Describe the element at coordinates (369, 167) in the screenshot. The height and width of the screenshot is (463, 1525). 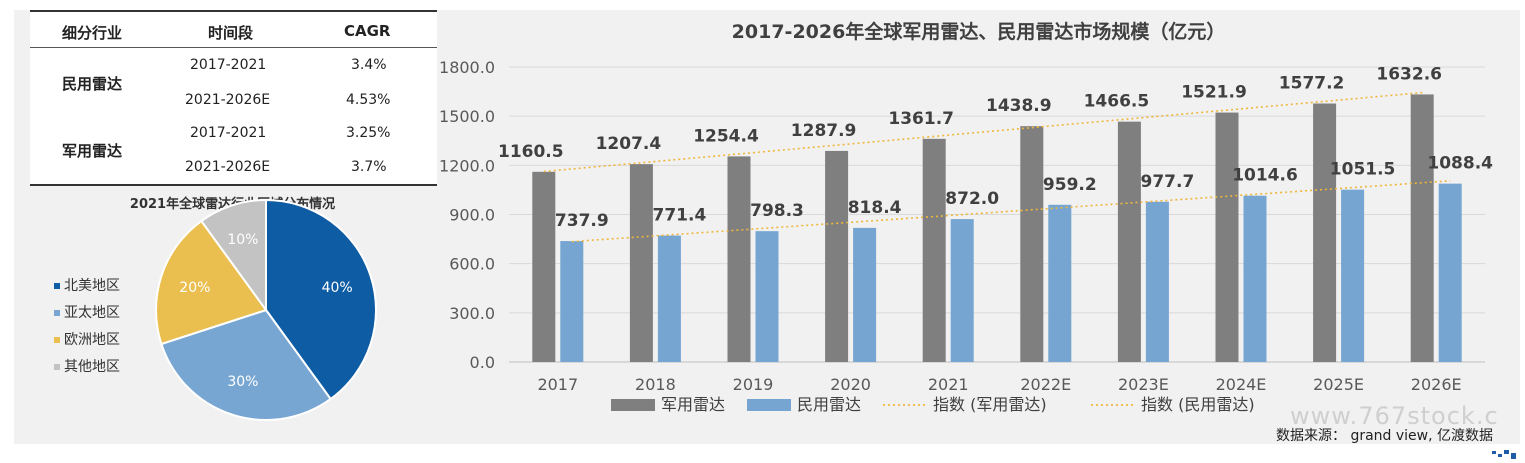
I see `table-cell-cagr: 3.7%` at that location.